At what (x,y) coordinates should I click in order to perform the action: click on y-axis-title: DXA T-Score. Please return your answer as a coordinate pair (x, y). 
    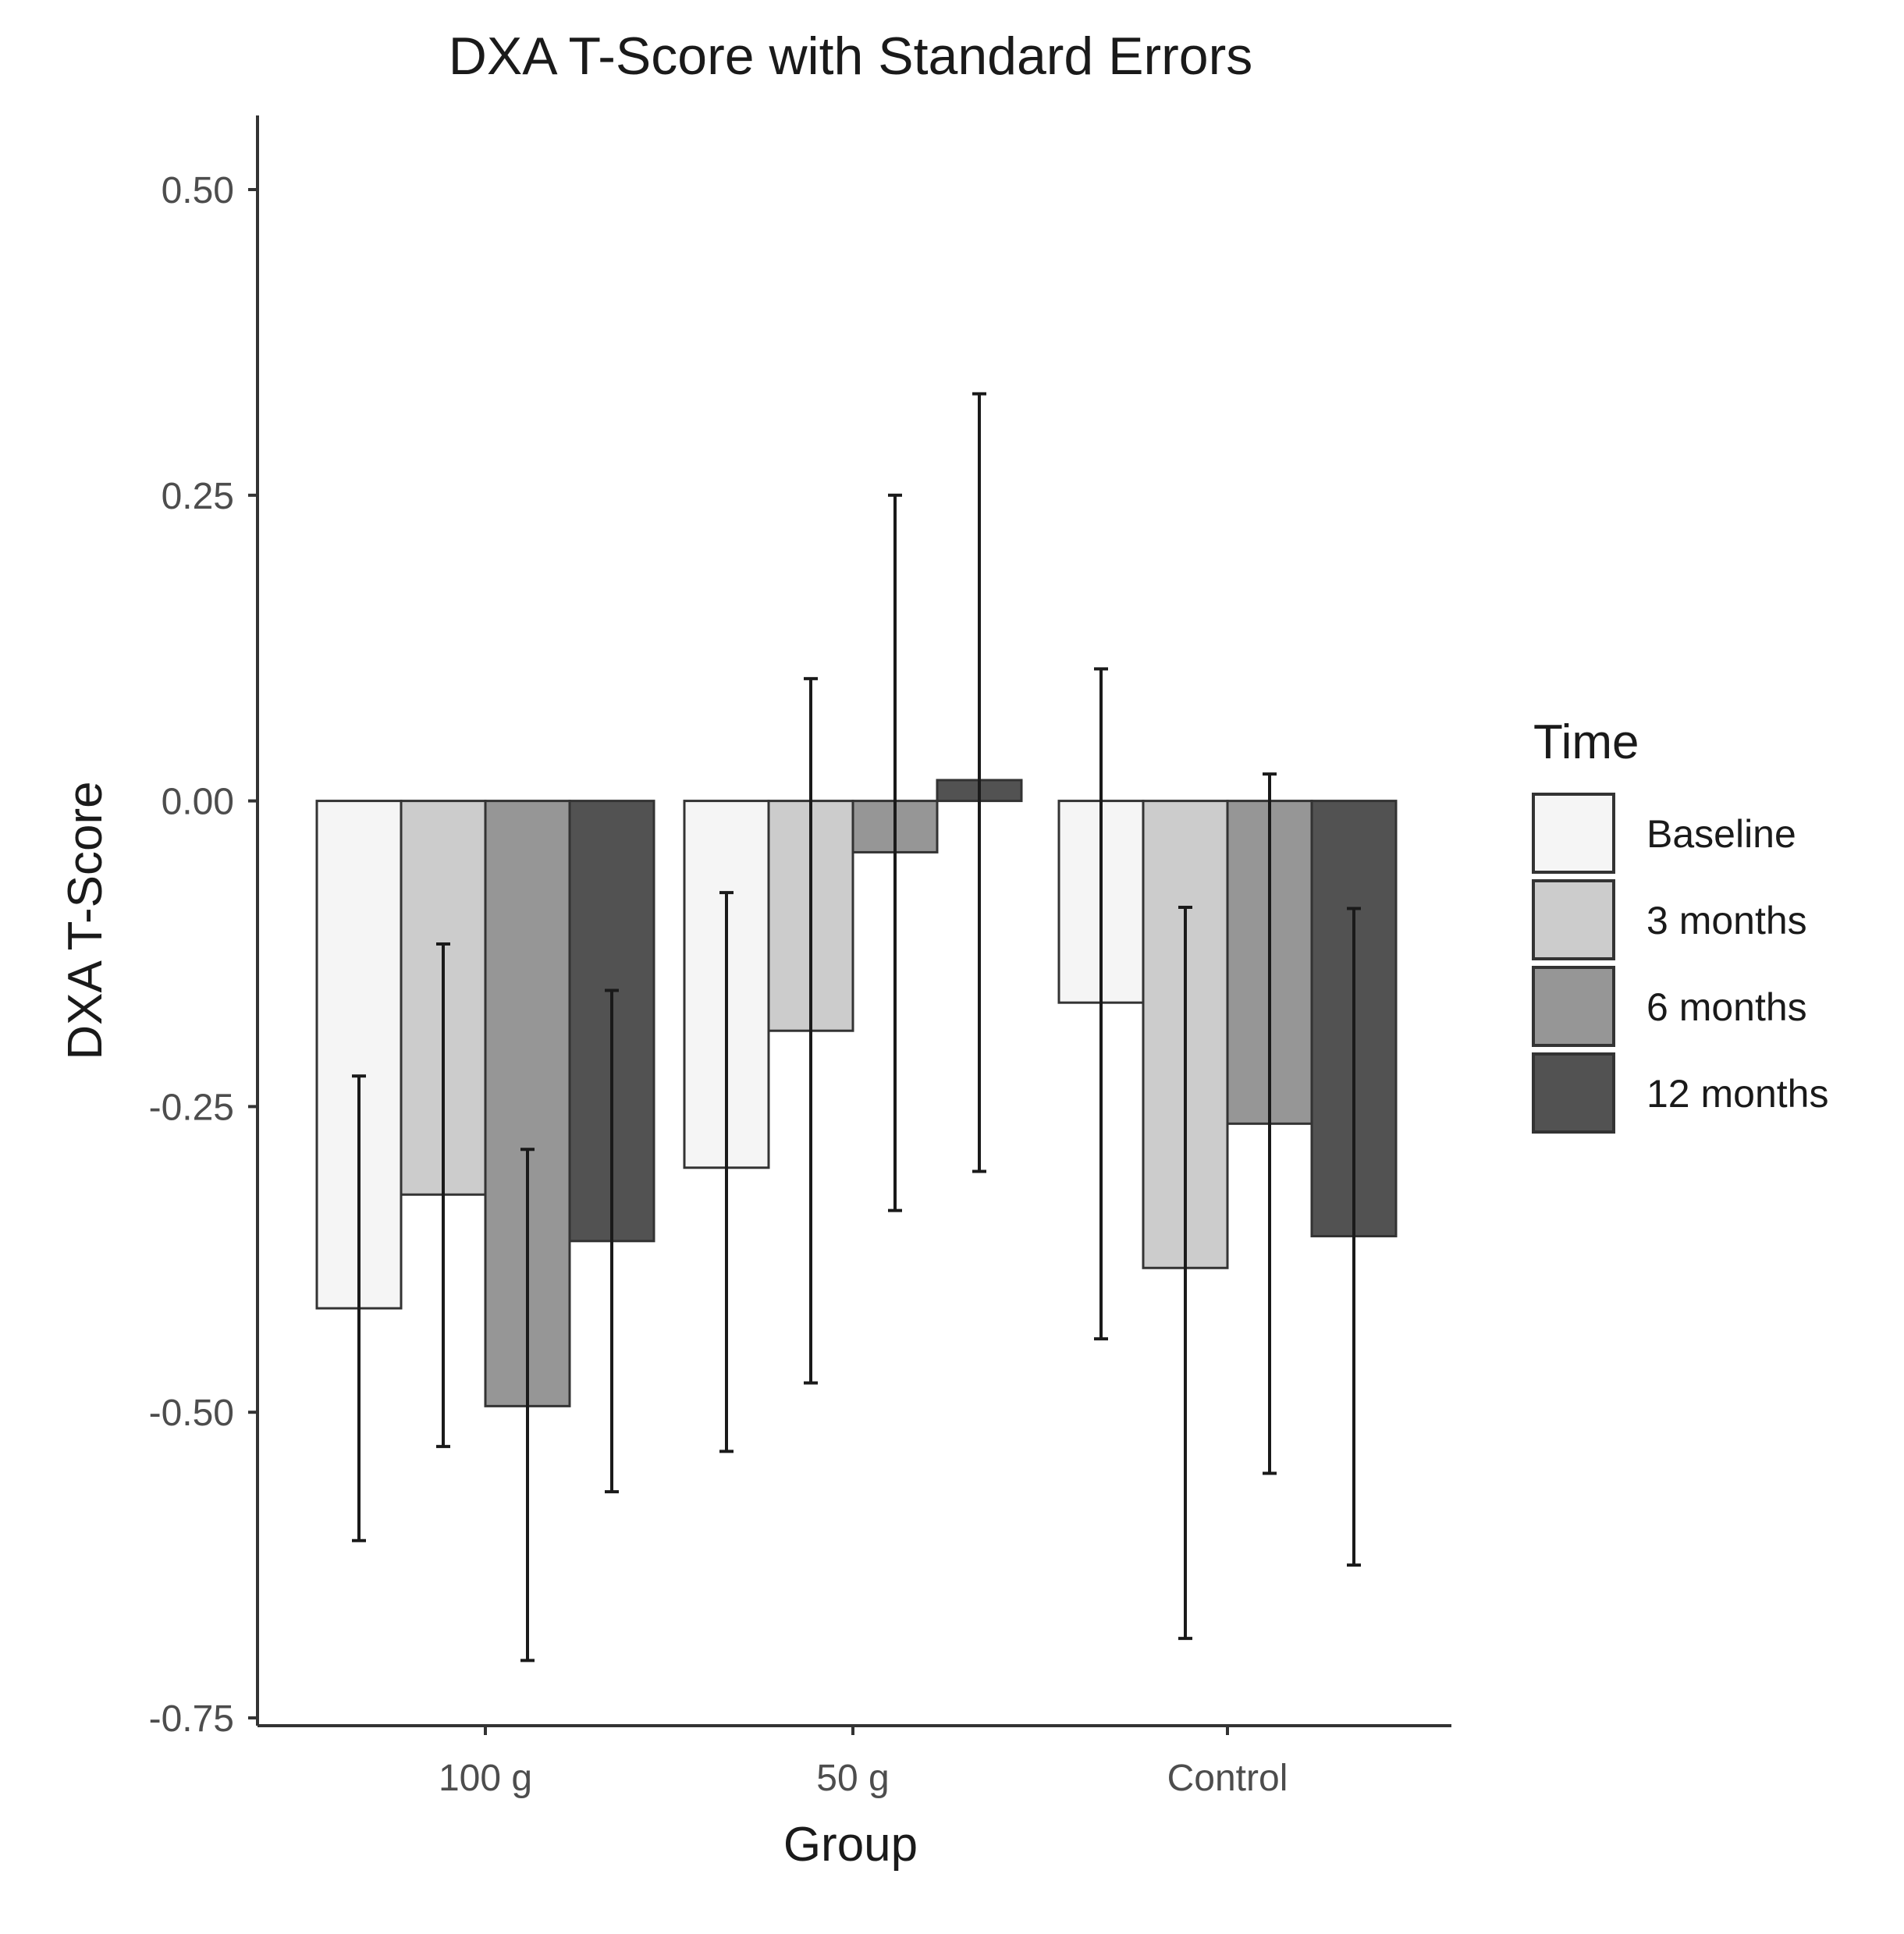
    Looking at the image, I should click on (85, 920).